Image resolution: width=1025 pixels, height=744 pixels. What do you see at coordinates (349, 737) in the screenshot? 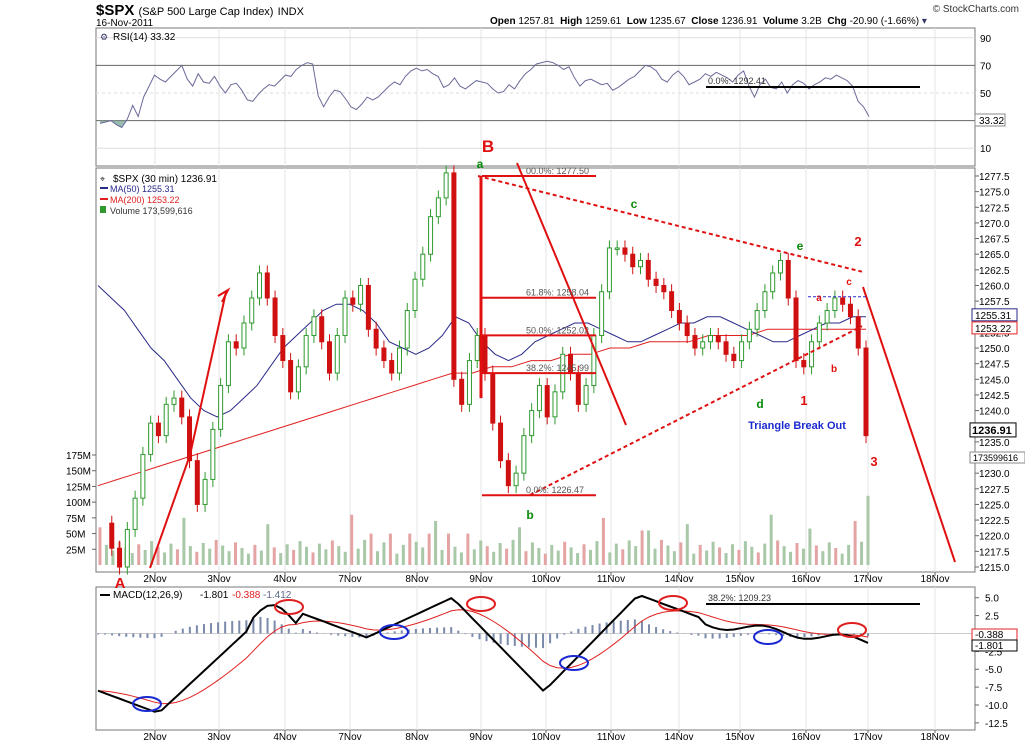
I see `macd-x-axis-label: 7Nov` at bounding box center [349, 737].